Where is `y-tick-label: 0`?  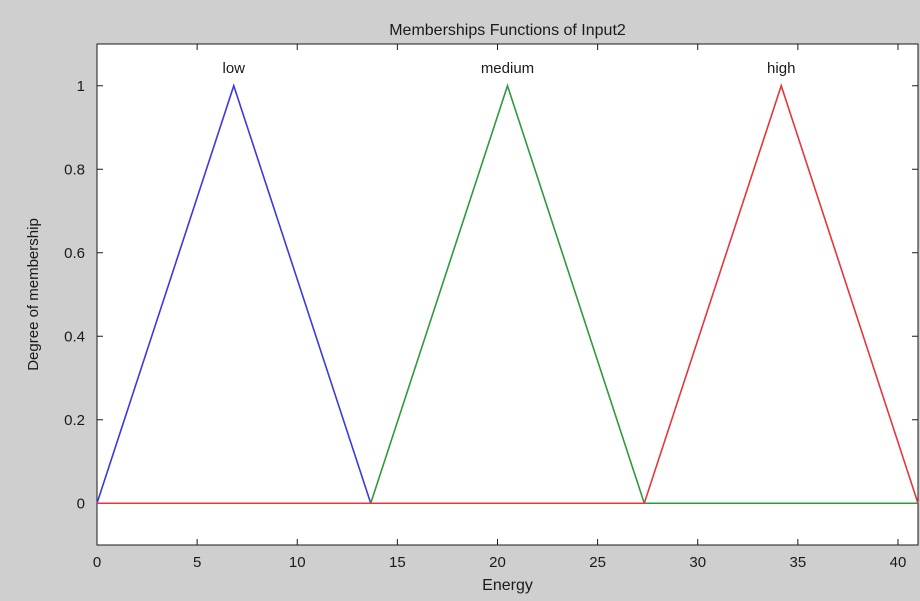
y-tick-label: 0 is located at coordinates (81, 503).